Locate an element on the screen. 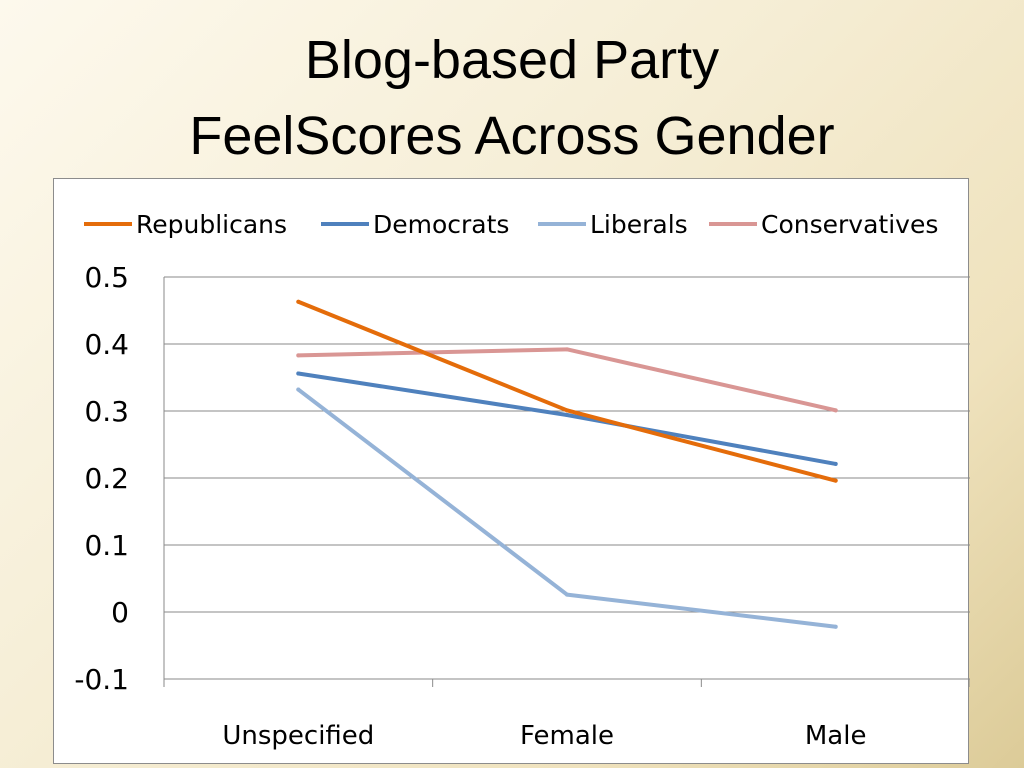 Image resolution: width=1024 pixels, height=768 pixels. series-line-conservatives is located at coordinates (567, 380).